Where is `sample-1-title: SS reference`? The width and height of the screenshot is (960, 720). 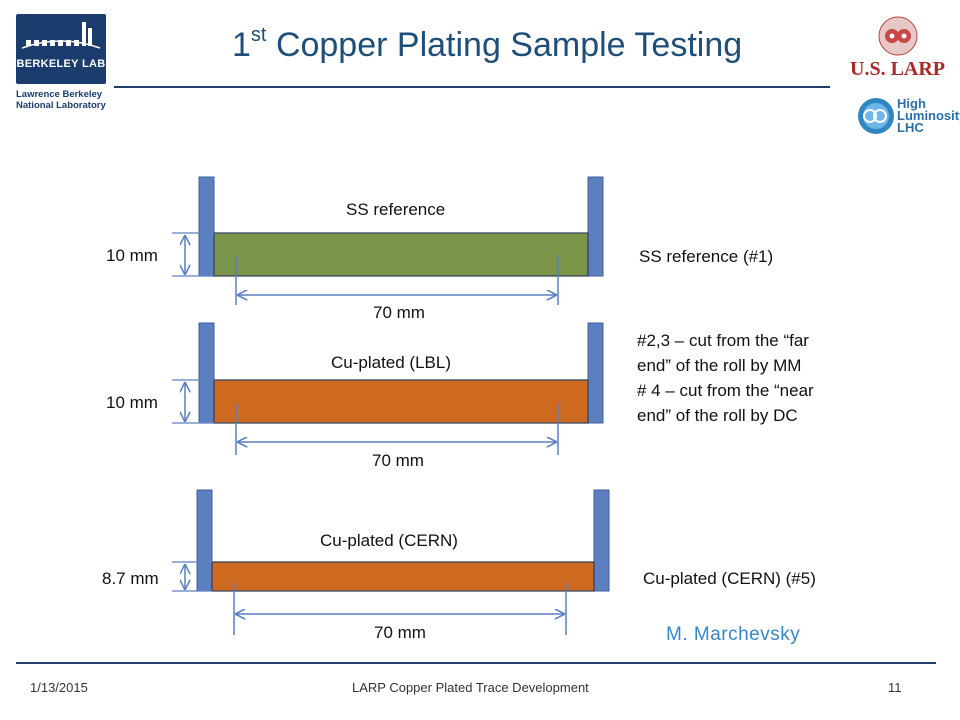 sample-1-title: SS reference is located at coordinates (396, 209).